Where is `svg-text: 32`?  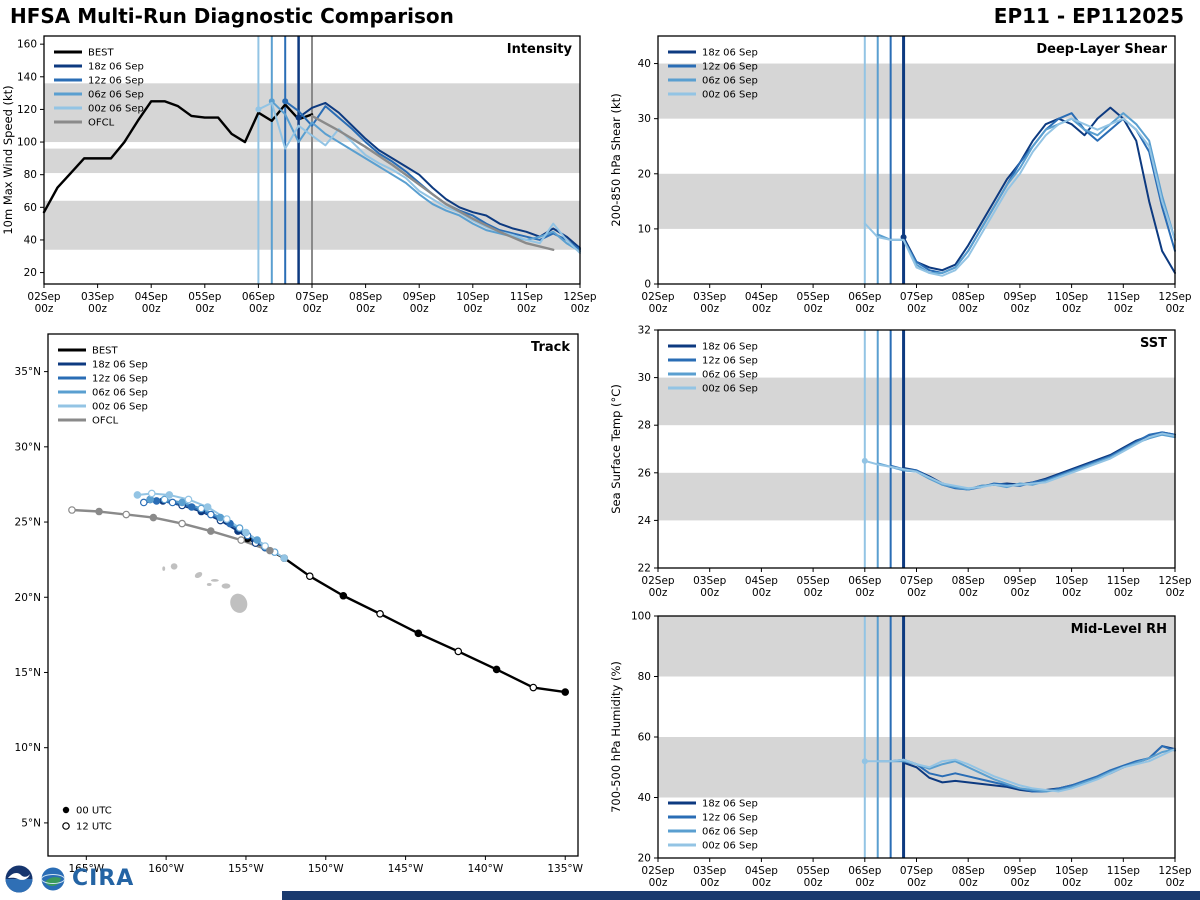
svg-text: 32 is located at coordinates (644, 331).